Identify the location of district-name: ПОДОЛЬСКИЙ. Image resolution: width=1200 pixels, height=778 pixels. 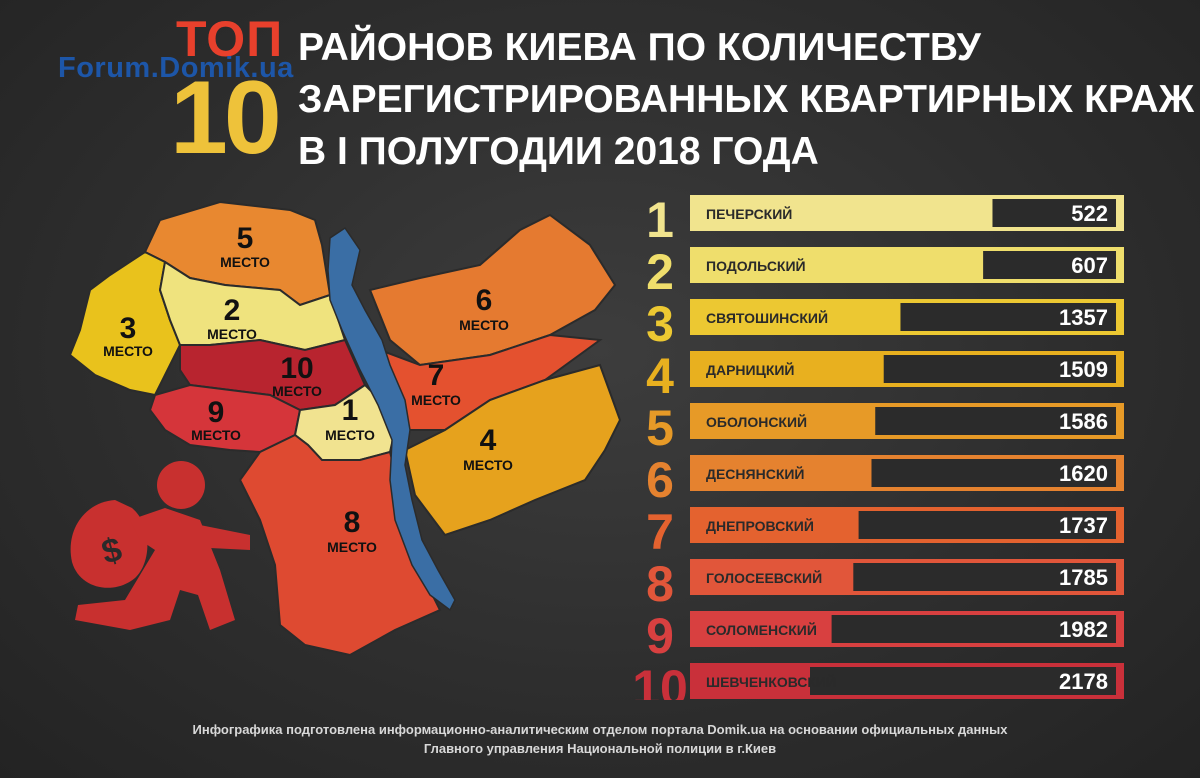
(756, 265).